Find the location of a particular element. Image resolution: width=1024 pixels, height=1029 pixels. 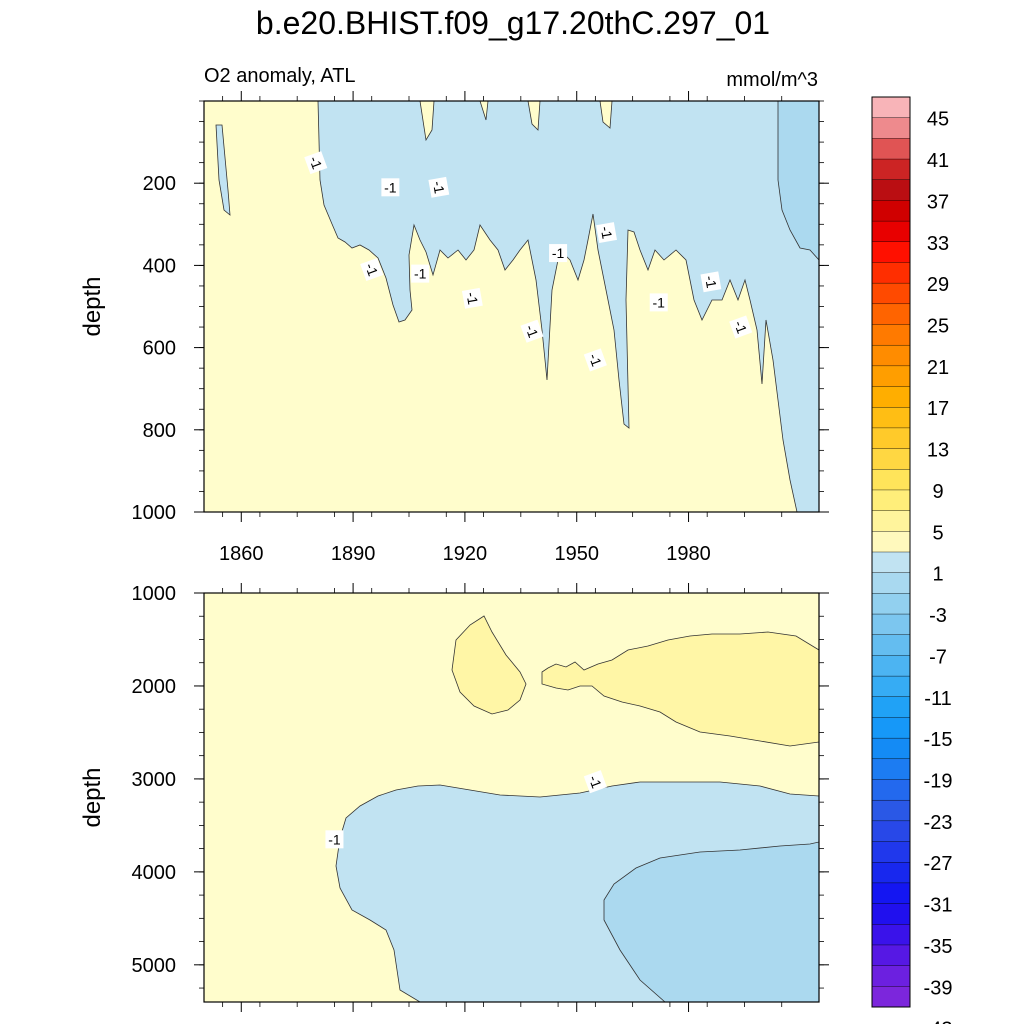

colorbar-label: 29 is located at coordinates (938, 285).